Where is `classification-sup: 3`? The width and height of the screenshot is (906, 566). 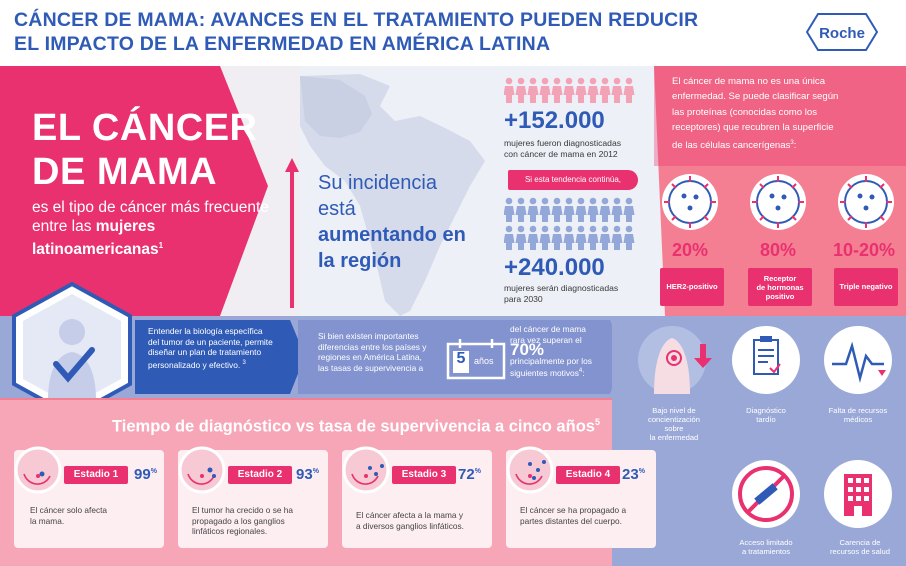 classification-sup: 3 is located at coordinates (792, 142).